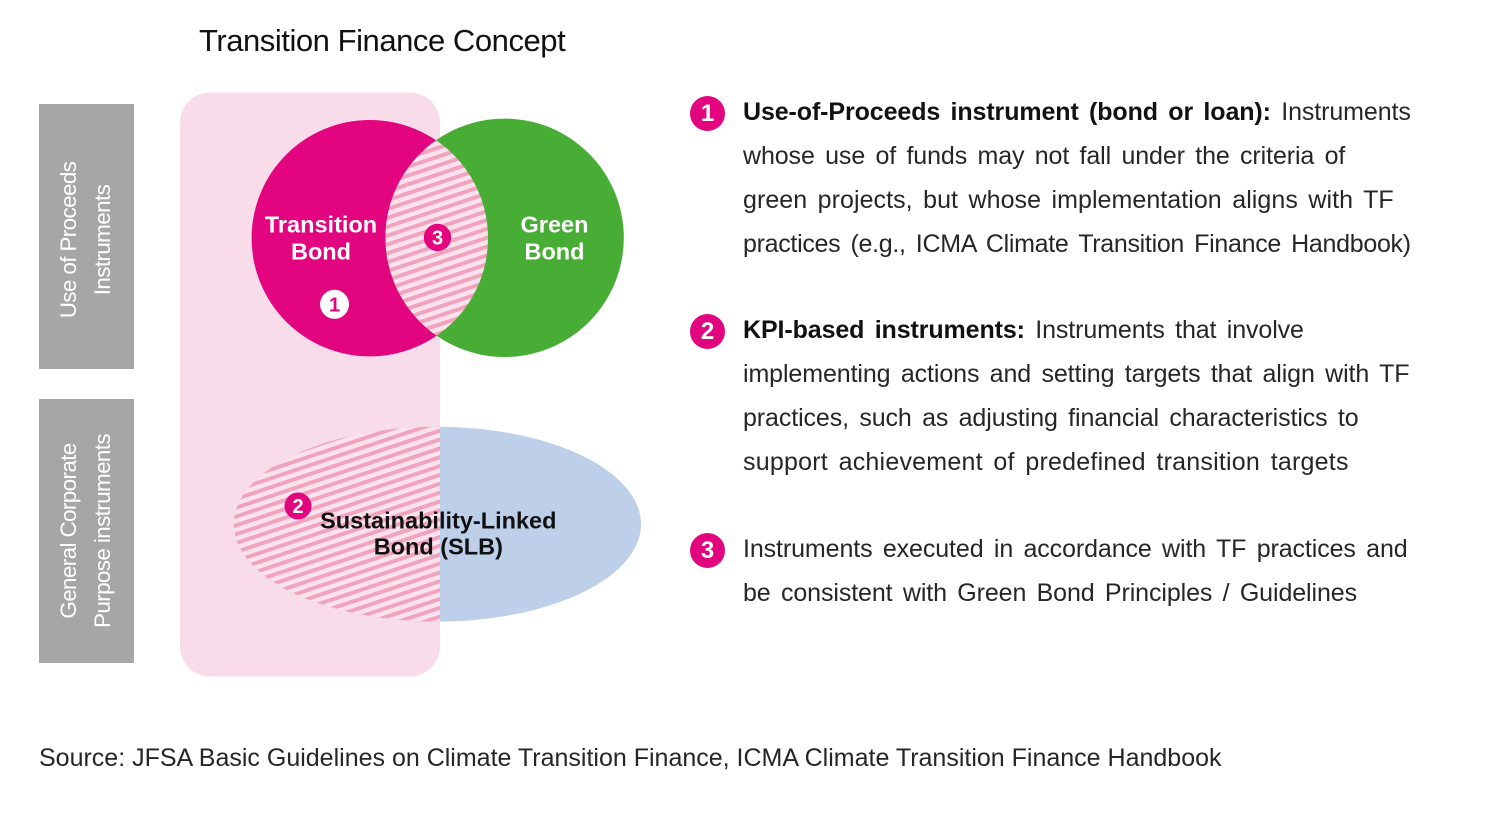  I want to click on svg-text: 3, so click(437, 239).